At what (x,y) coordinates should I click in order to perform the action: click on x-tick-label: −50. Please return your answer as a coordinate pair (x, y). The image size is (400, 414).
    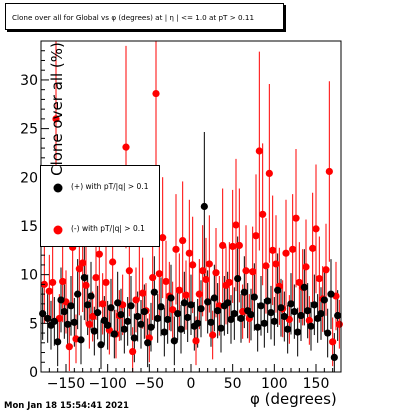
    Looking at the image, I should click on (150, 384).